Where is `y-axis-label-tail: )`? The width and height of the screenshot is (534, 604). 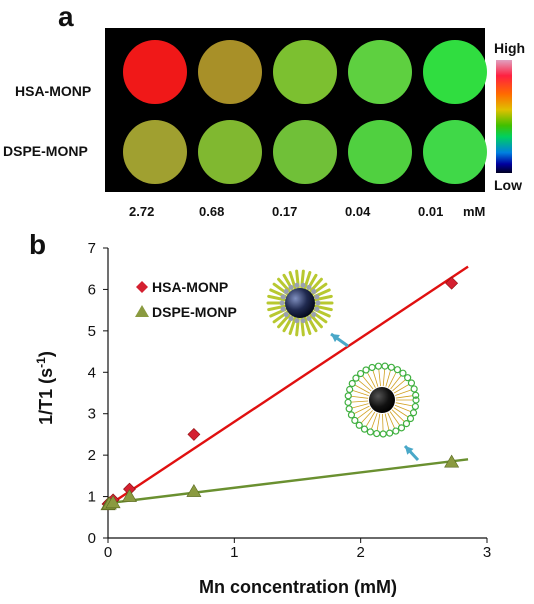 y-axis-label-tail: ) is located at coordinates (46, 354).